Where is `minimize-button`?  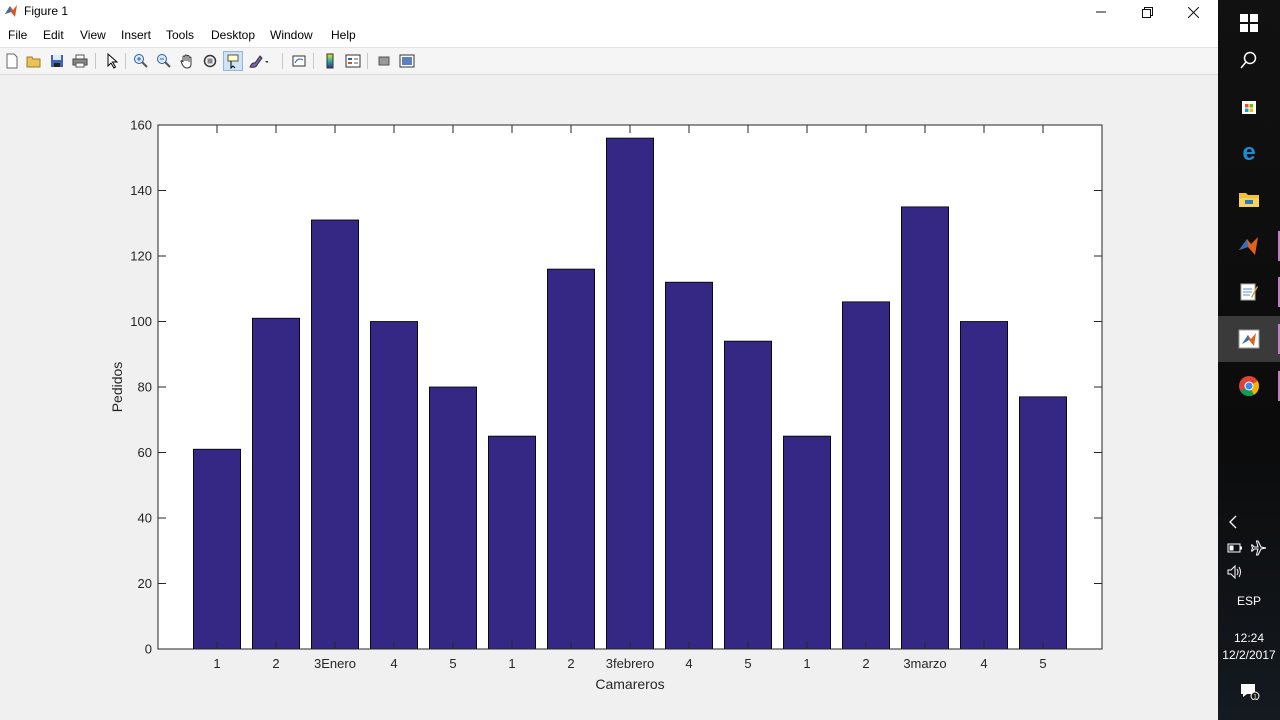 minimize-button is located at coordinates (1101, 12).